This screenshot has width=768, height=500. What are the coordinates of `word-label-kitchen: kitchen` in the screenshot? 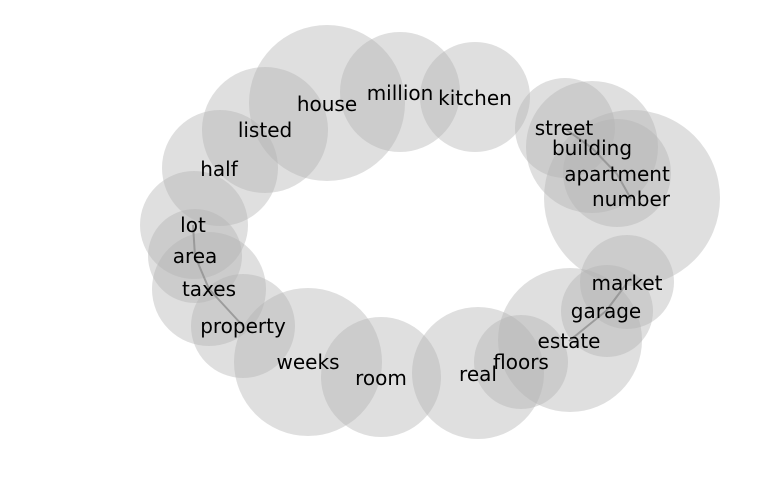 It's located at (475, 98).